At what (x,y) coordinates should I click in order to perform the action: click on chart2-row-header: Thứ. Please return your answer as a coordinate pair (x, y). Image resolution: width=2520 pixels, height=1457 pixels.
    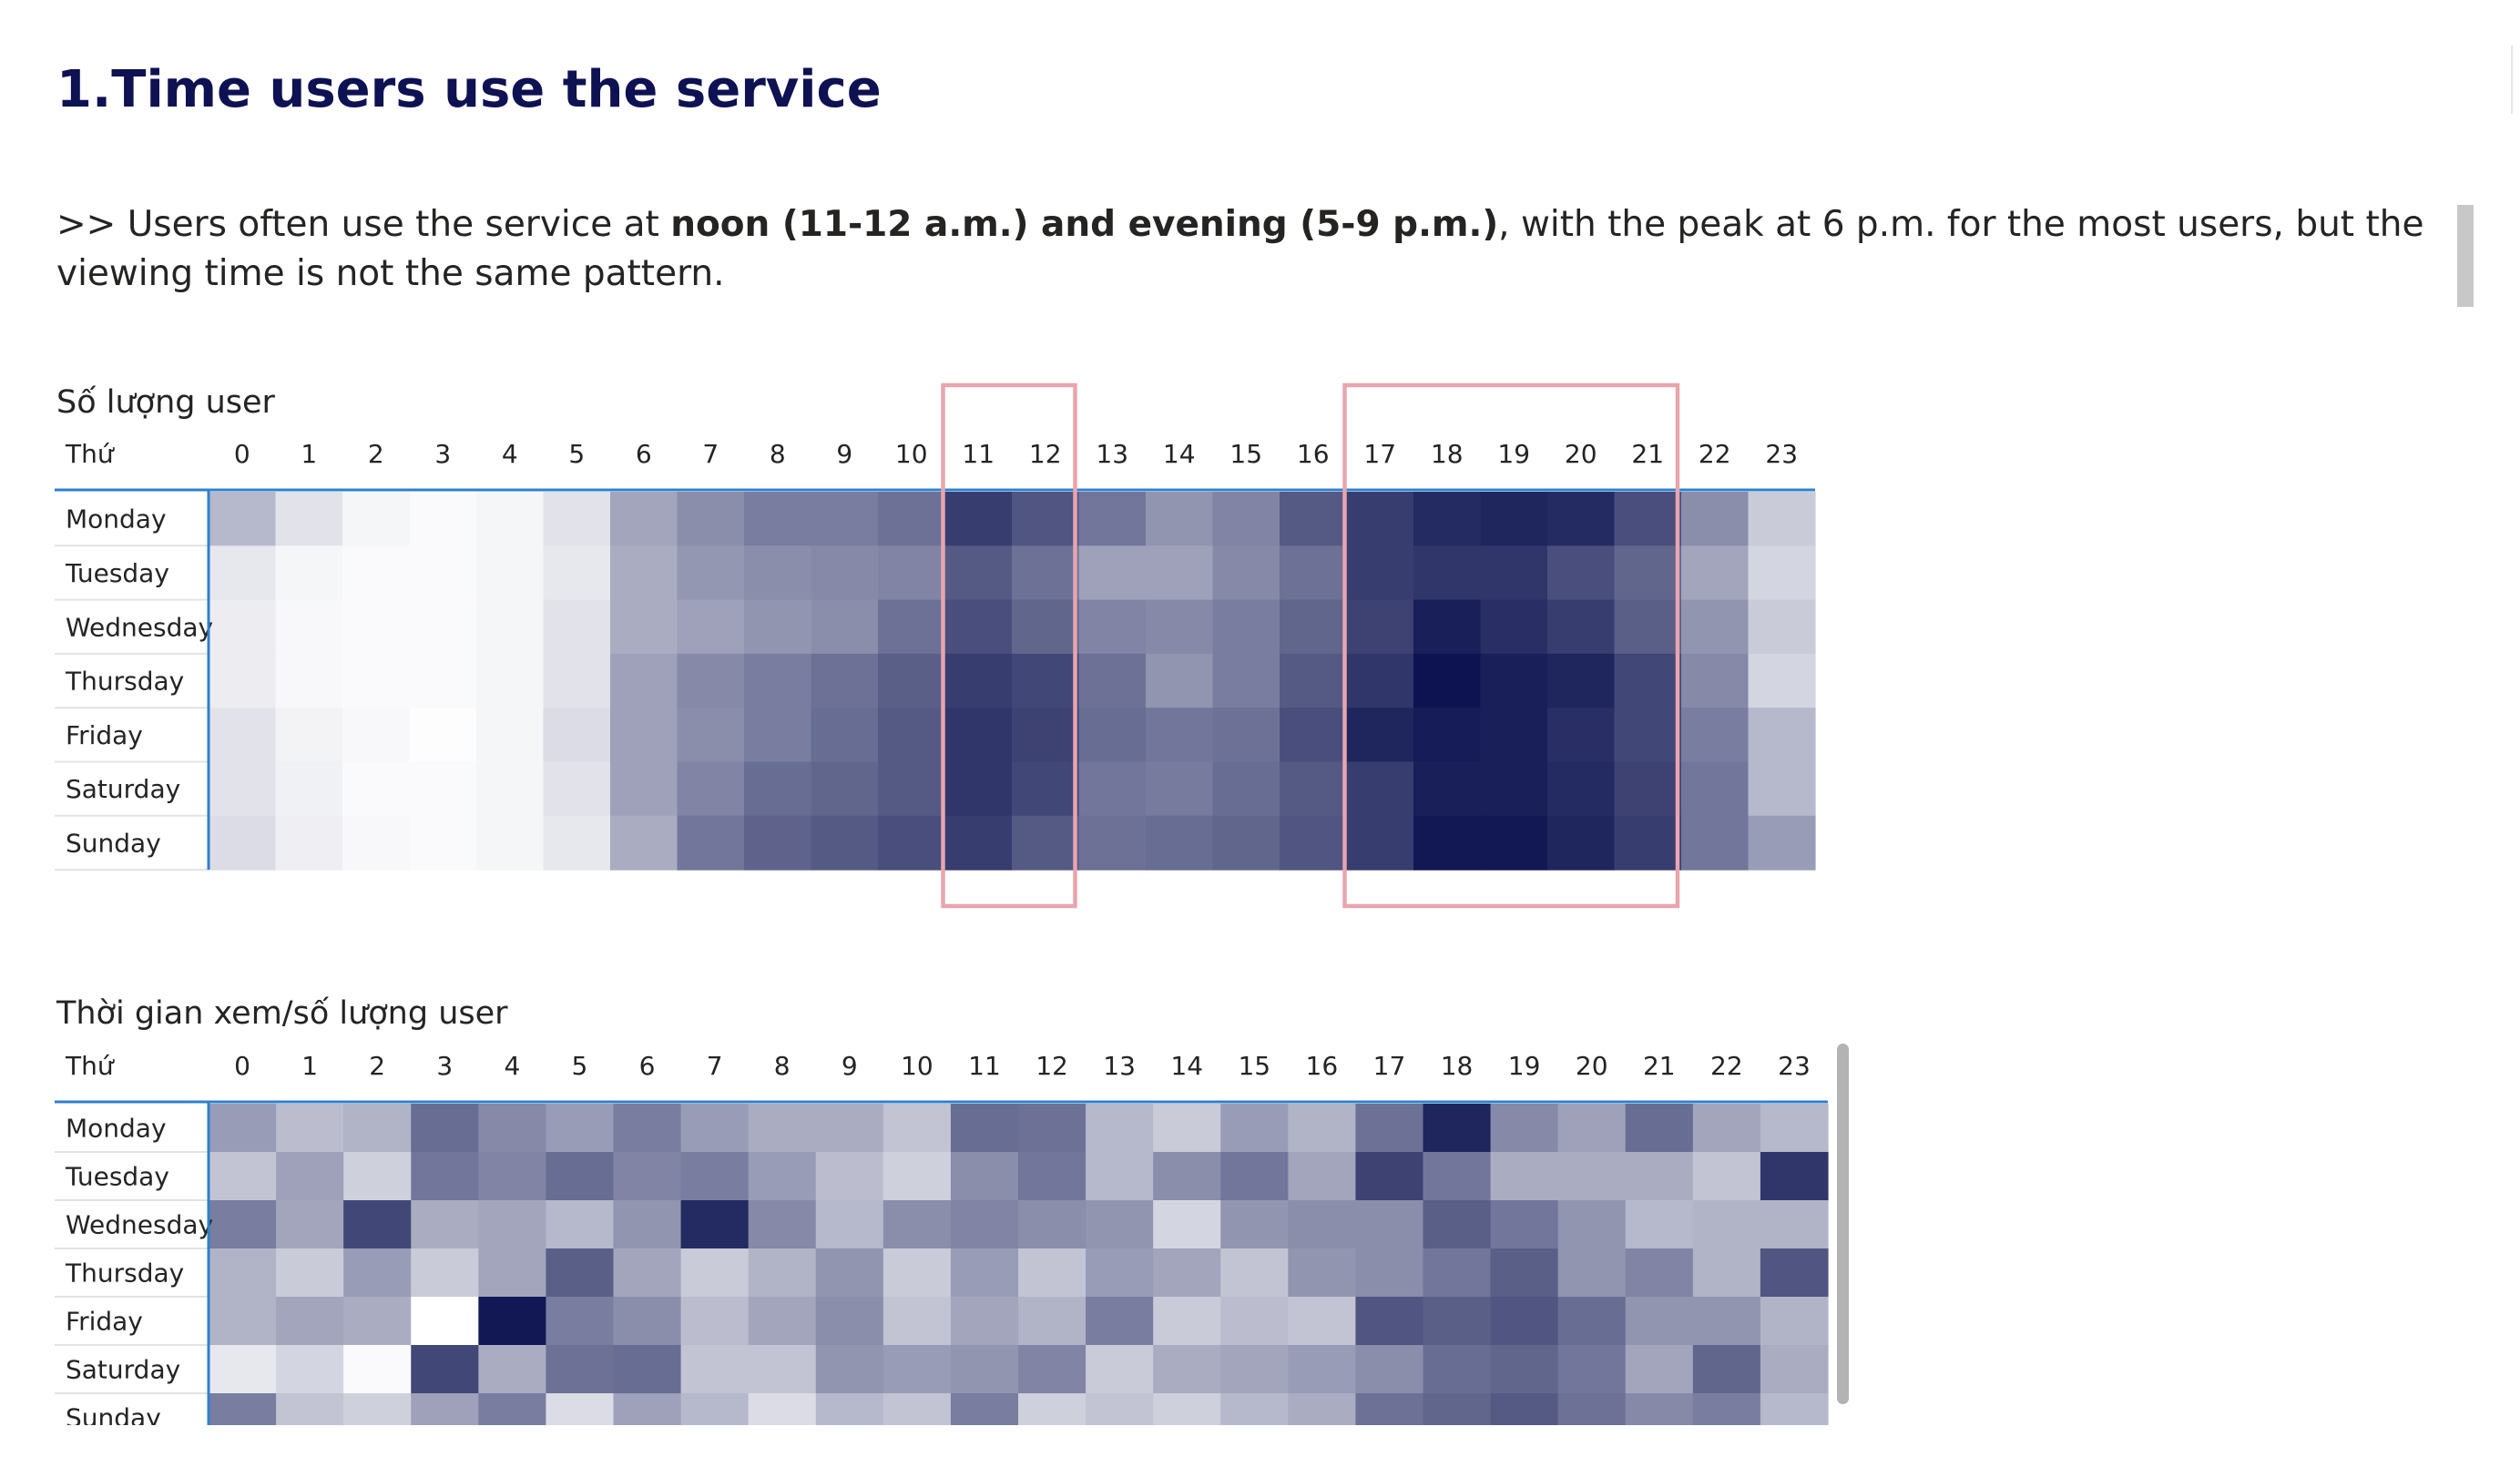
    Looking at the image, I should click on (90, 1066).